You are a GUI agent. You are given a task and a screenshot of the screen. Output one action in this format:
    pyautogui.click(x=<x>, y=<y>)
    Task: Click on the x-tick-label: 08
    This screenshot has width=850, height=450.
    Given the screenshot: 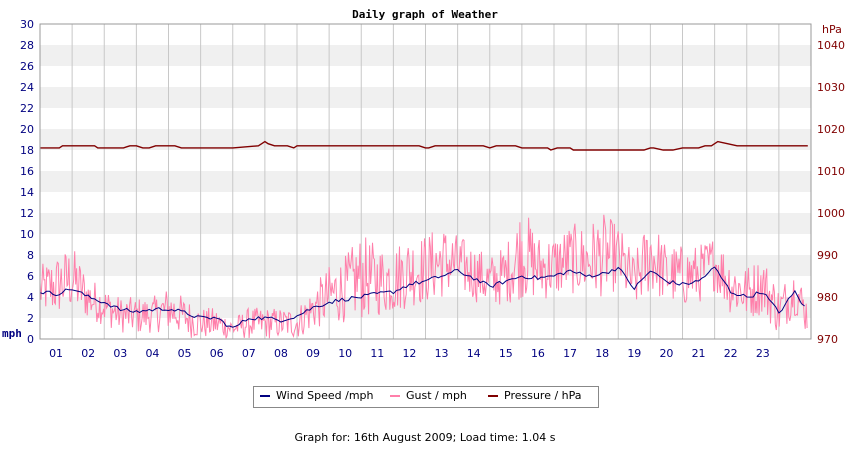 What is the action you would take?
    pyautogui.click(x=281, y=353)
    